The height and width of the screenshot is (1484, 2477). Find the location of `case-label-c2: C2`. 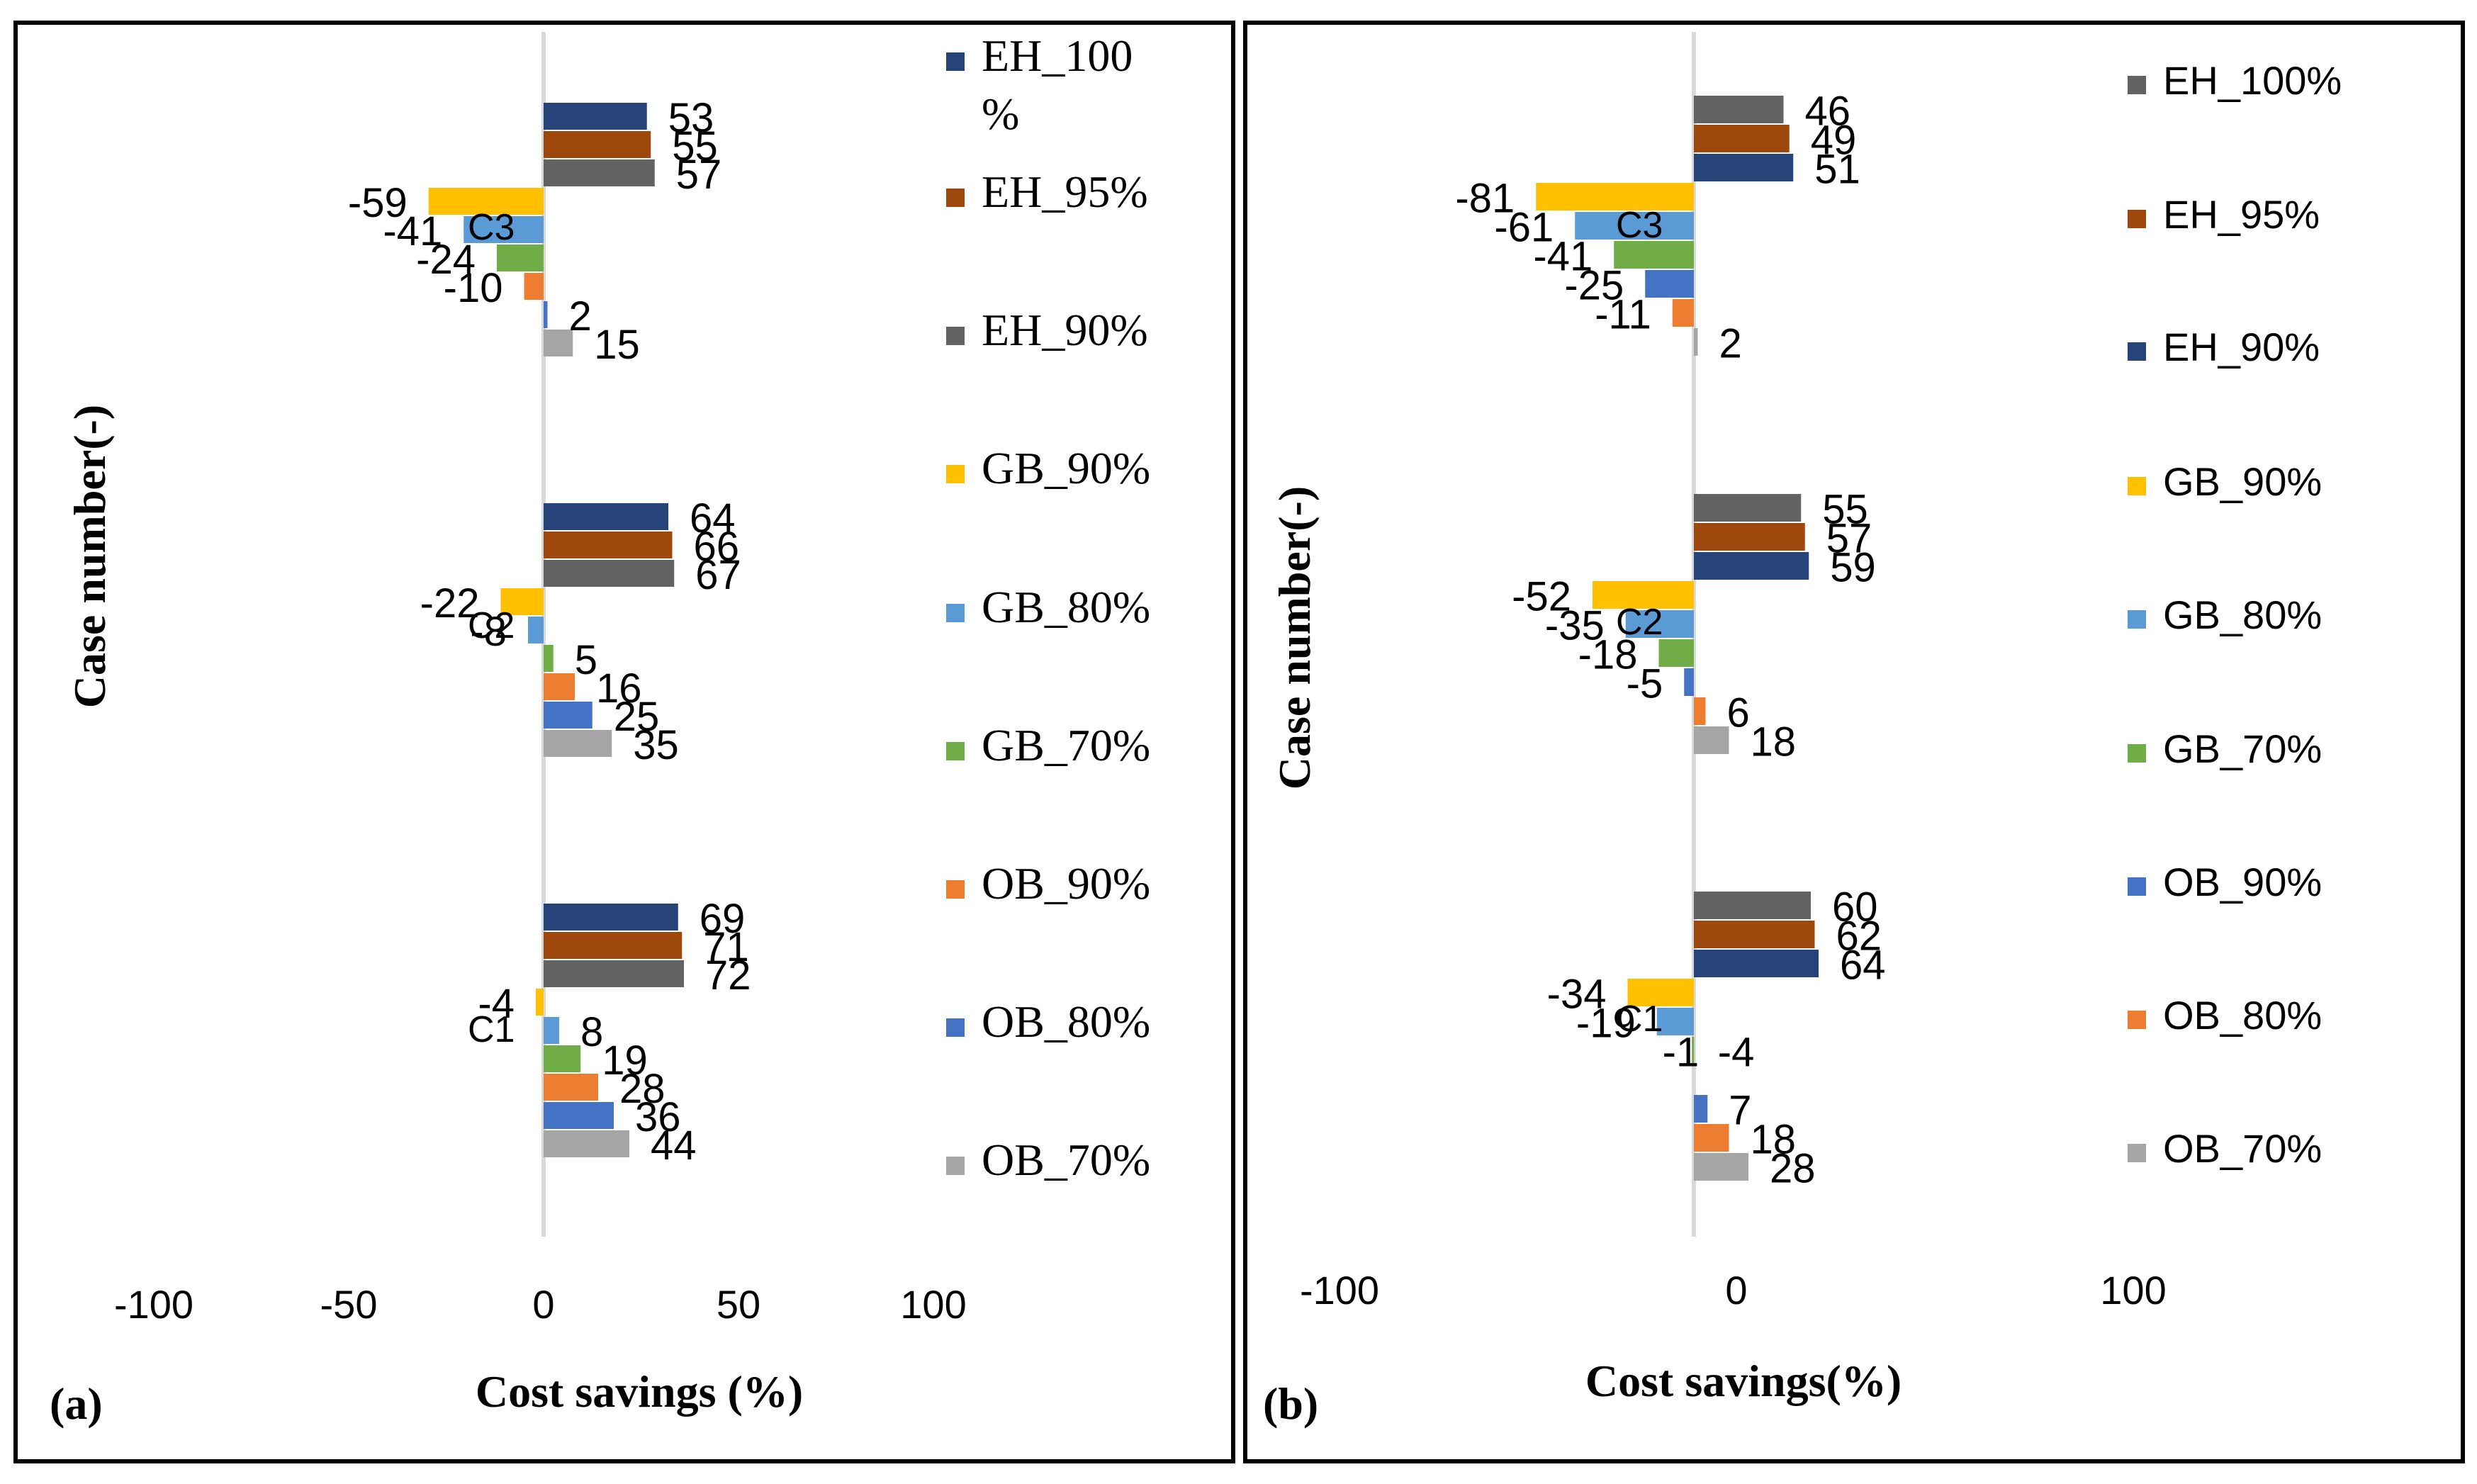

case-label-c2: C2 is located at coordinates (1639, 622).